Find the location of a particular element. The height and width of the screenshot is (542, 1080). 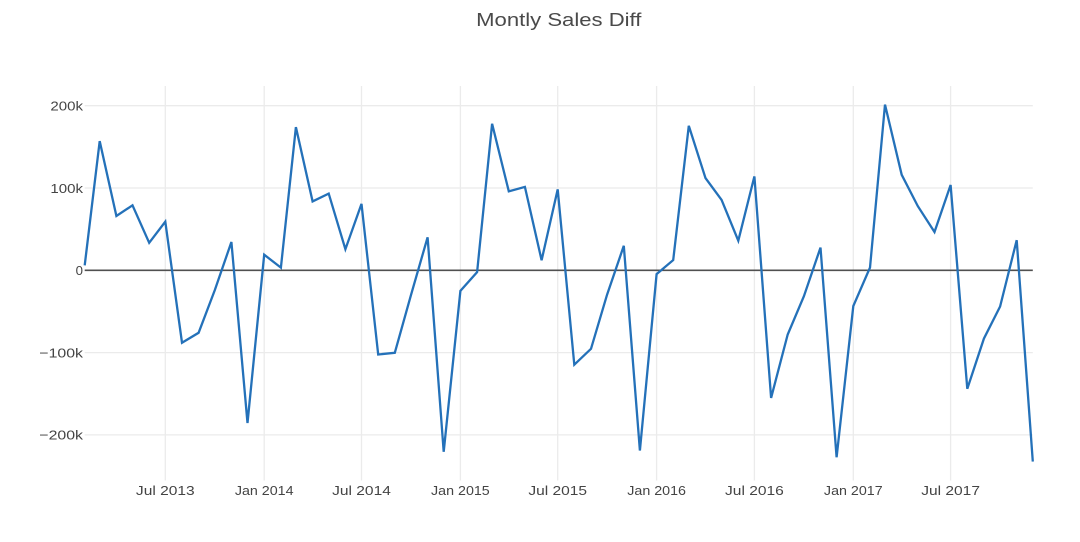

svg-text: Jan 2014 is located at coordinates (264, 490).